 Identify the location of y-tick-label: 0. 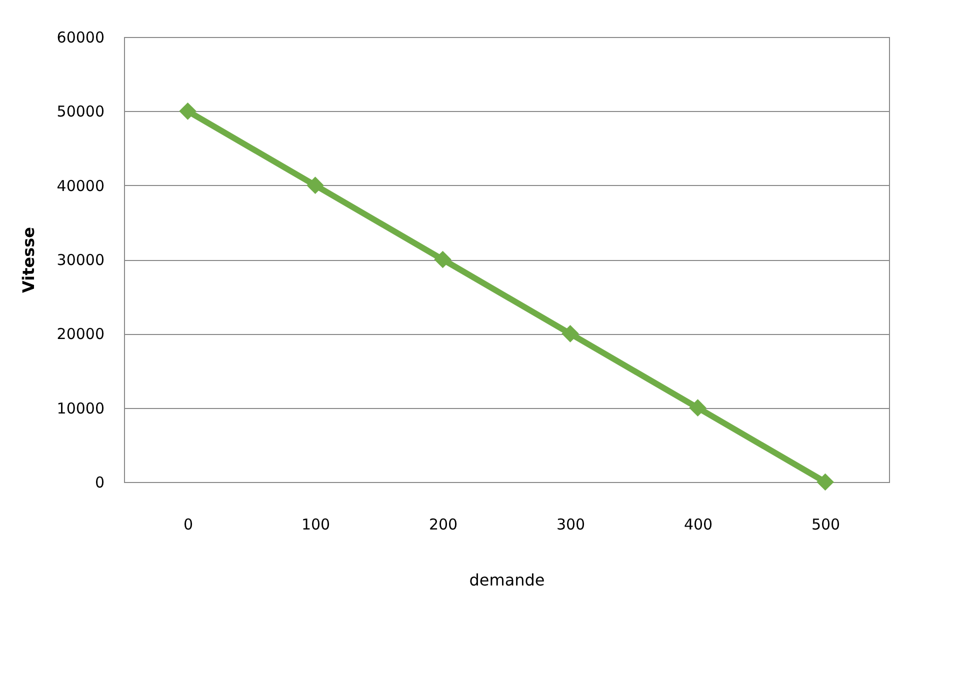
(99, 483).